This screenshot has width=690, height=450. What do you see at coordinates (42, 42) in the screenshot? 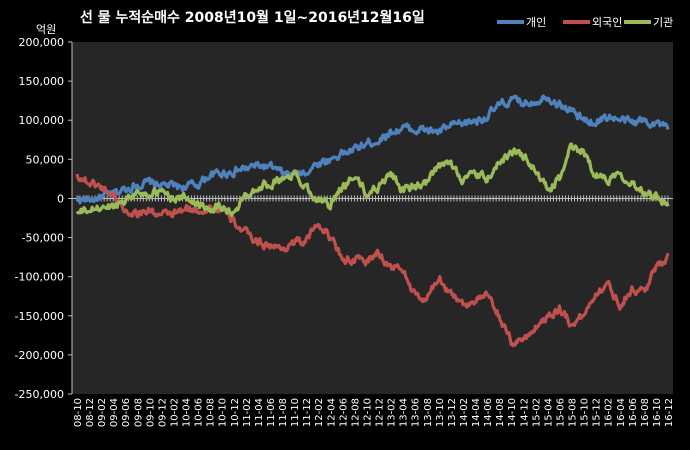
I see `y-tick-label: 200,000` at bounding box center [42, 42].